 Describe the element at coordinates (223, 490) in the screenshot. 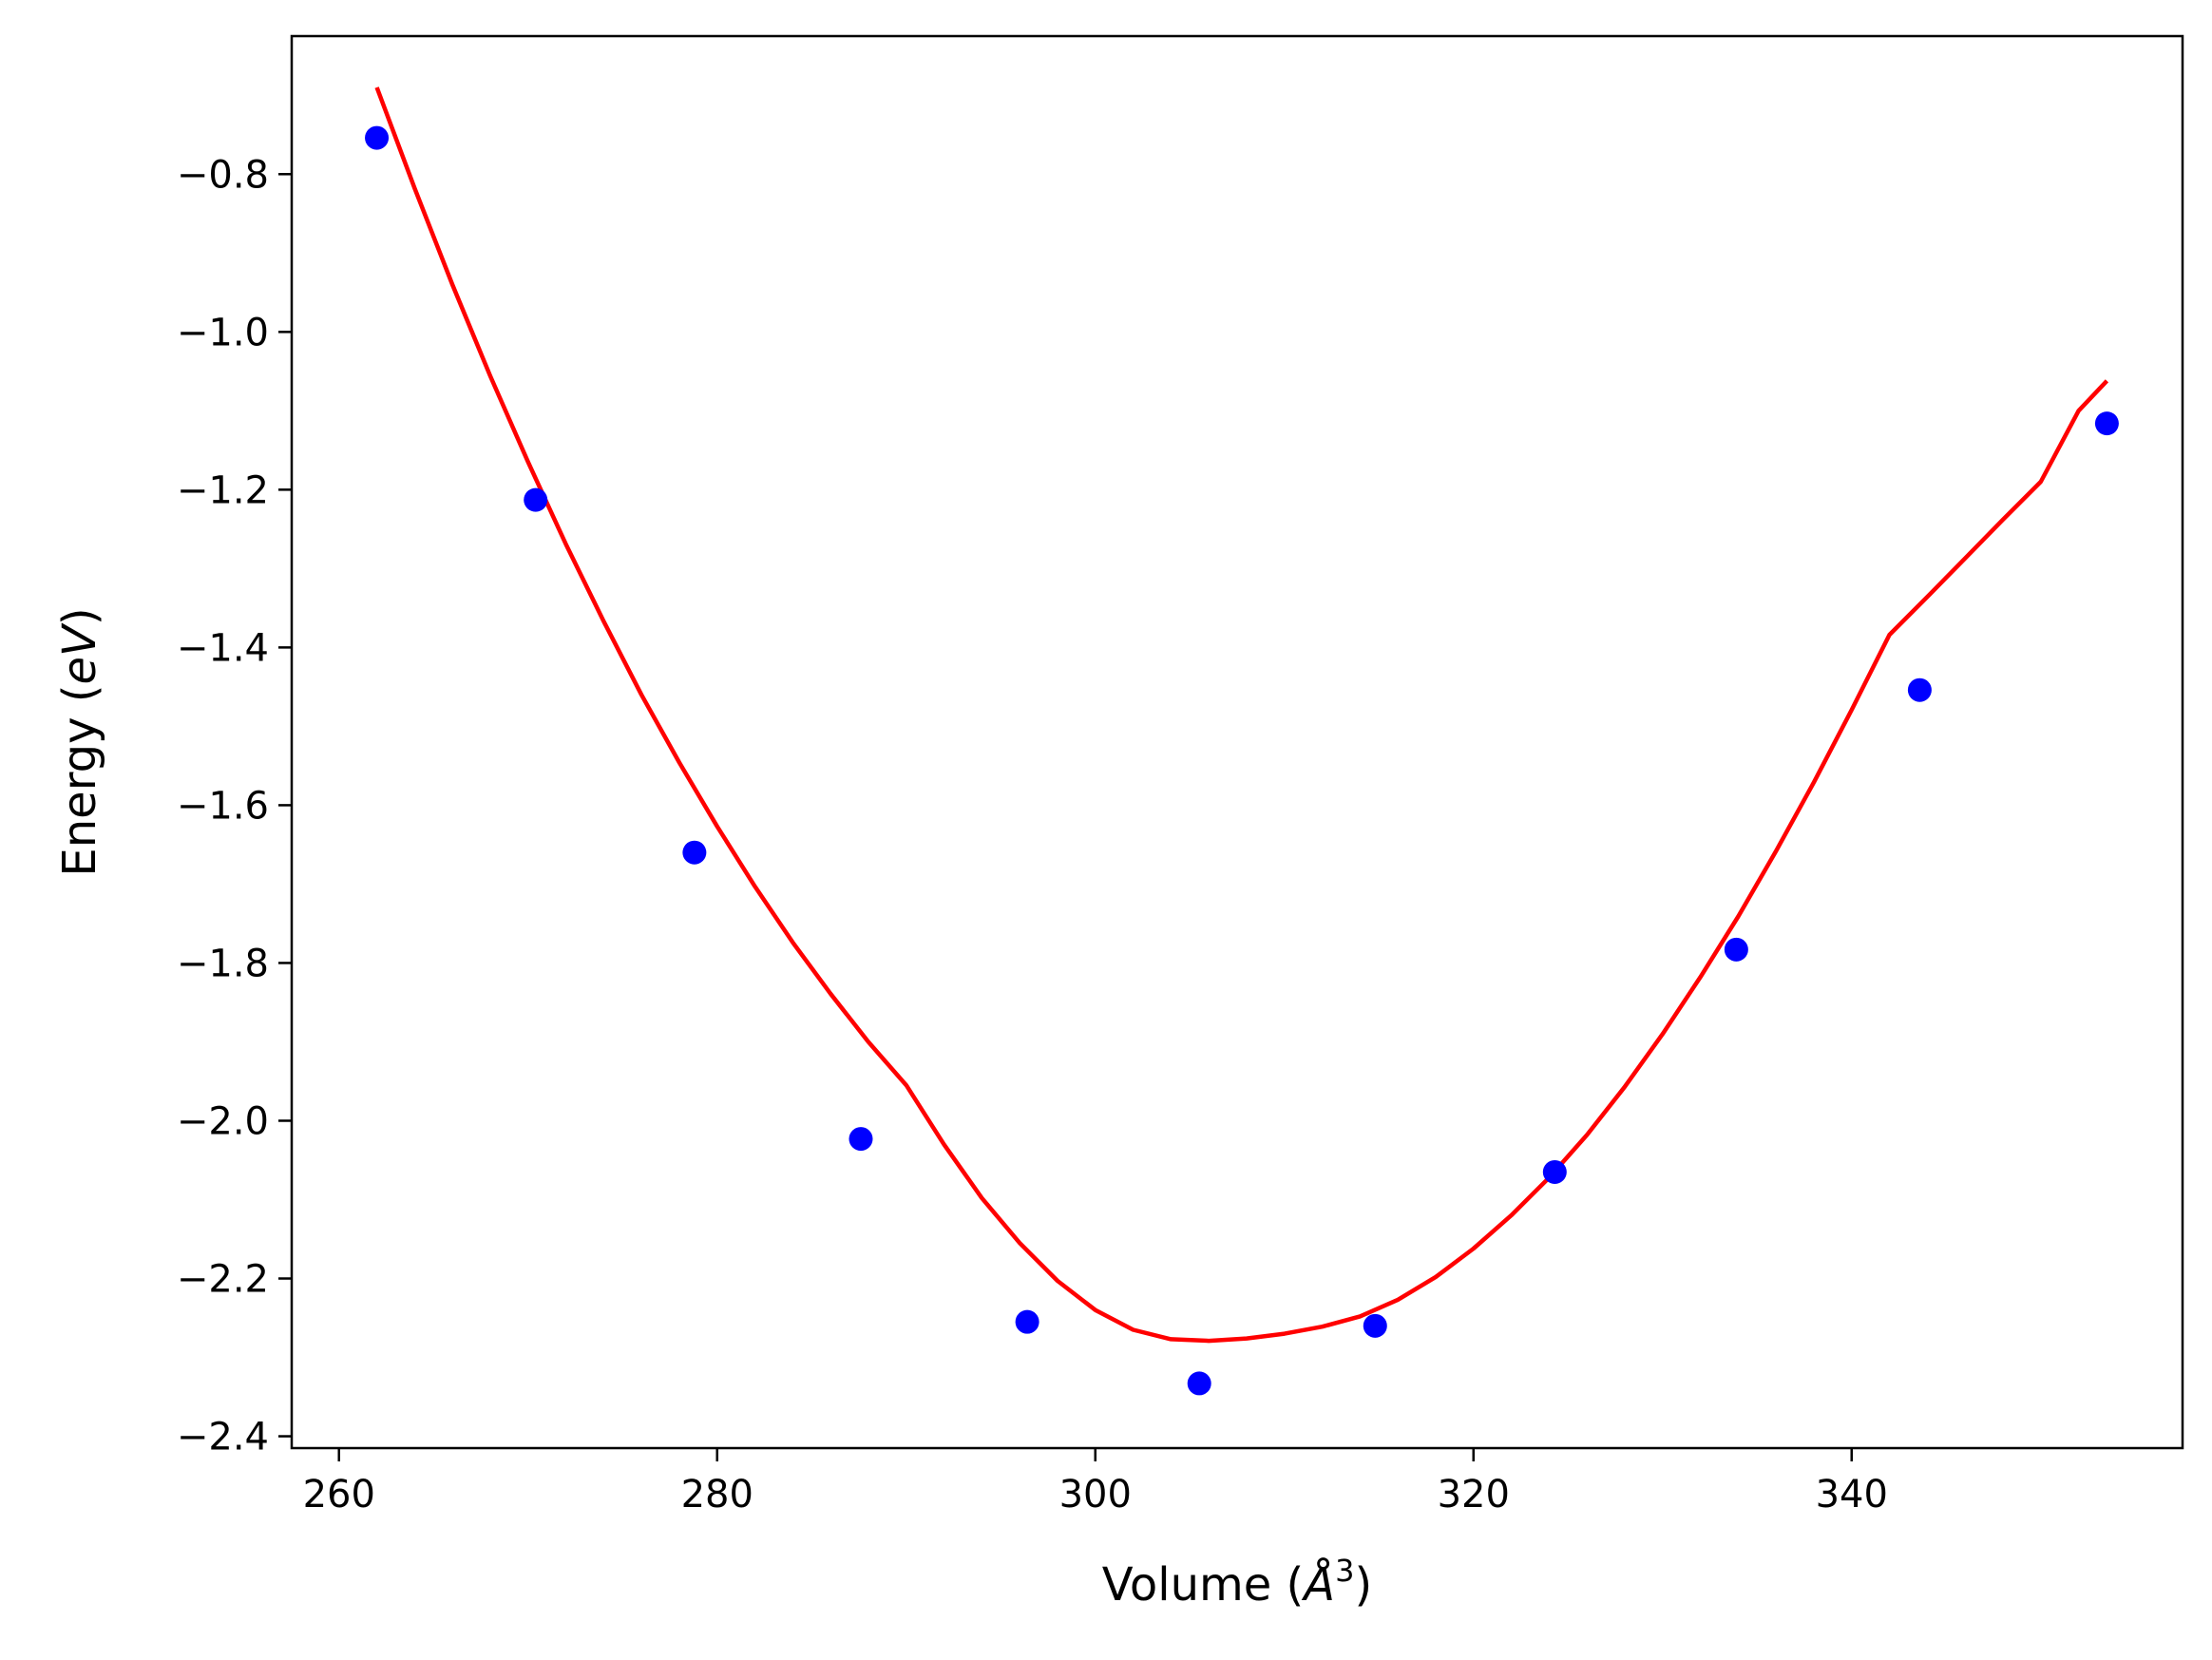

I see `y-tick-label: −1.2` at that location.